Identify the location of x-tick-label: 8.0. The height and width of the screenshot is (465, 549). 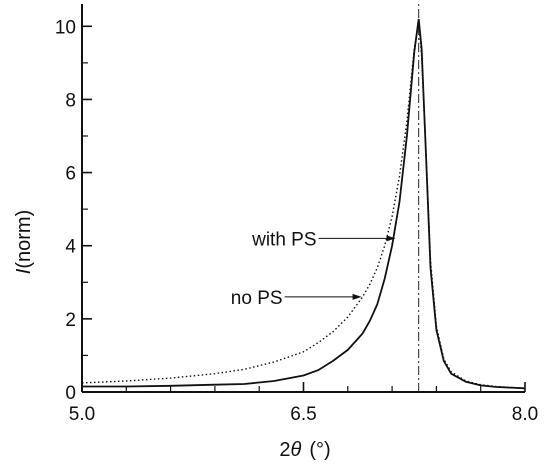
(525, 414).